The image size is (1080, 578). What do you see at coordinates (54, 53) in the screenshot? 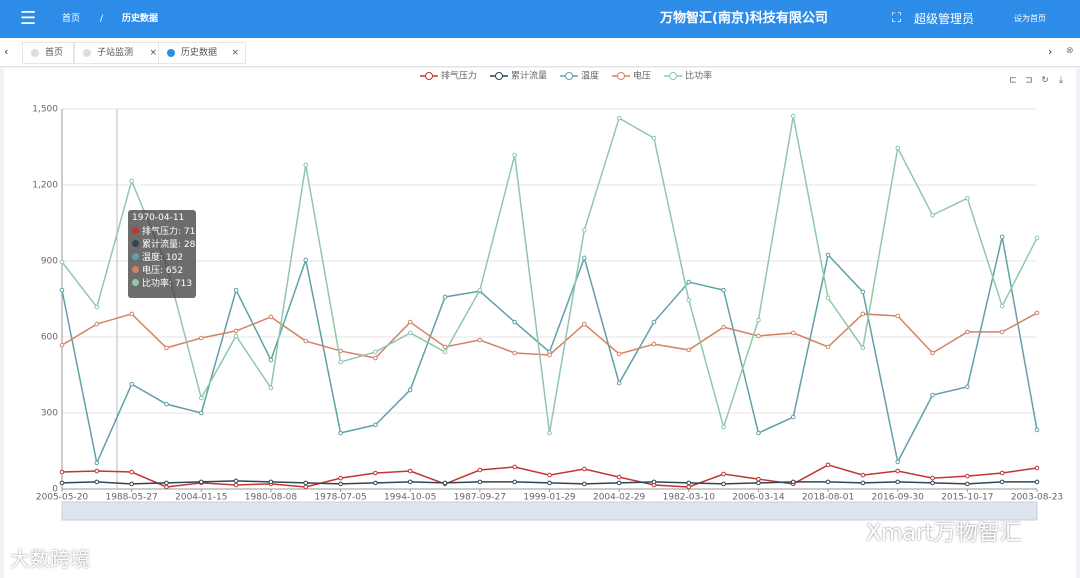
I see `tab-label: 首页` at bounding box center [54, 53].